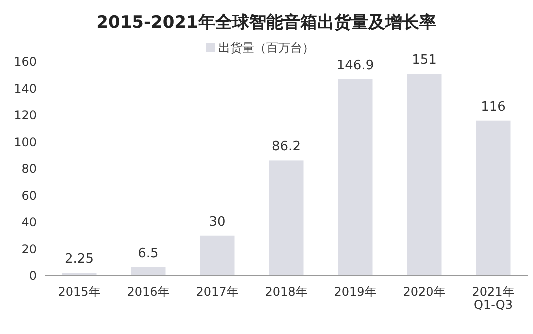 The image size is (533, 334). I want to click on y-tick-label: 100, so click(25, 142).